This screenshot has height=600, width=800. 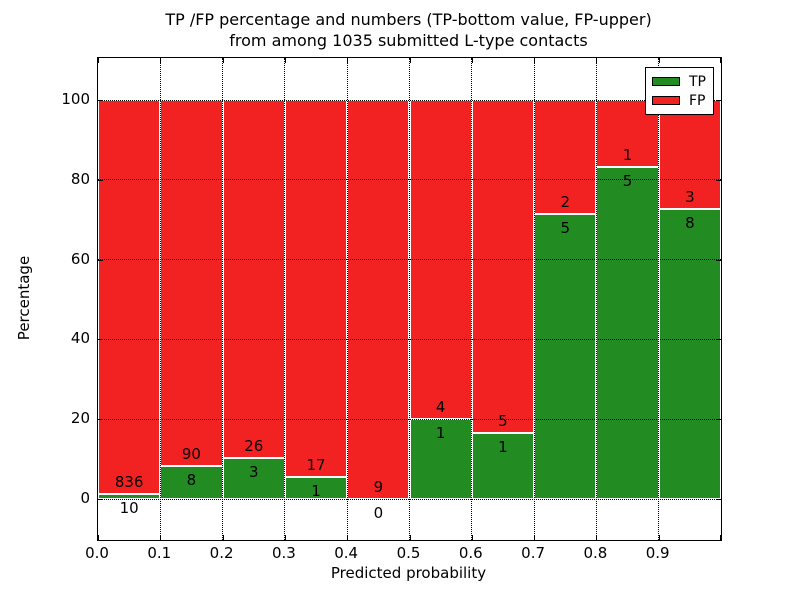 What do you see at coordinates (408, 573) in the screenshot?
I see `x-axis-label: Predicted probability` at bounding box center [408, 573].